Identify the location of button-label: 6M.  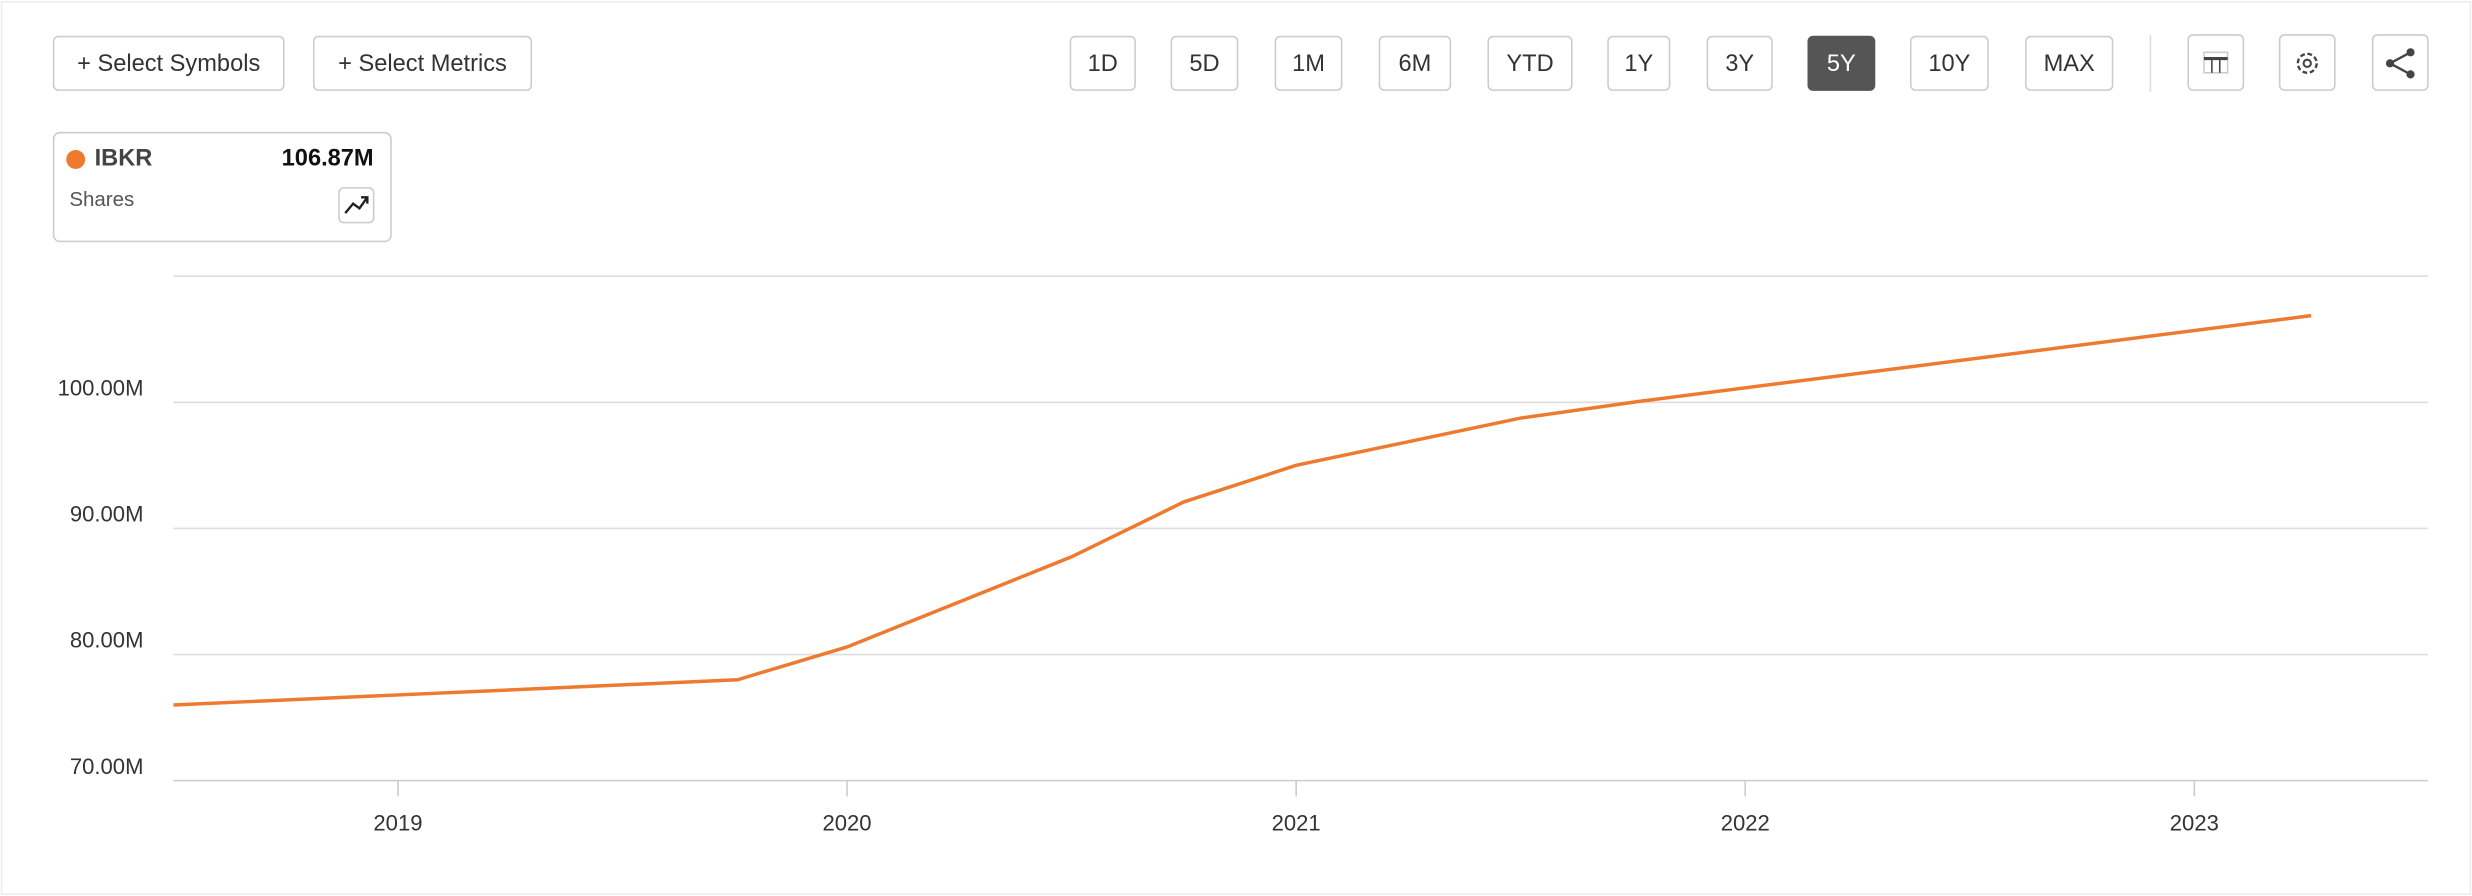
(1415, 64).